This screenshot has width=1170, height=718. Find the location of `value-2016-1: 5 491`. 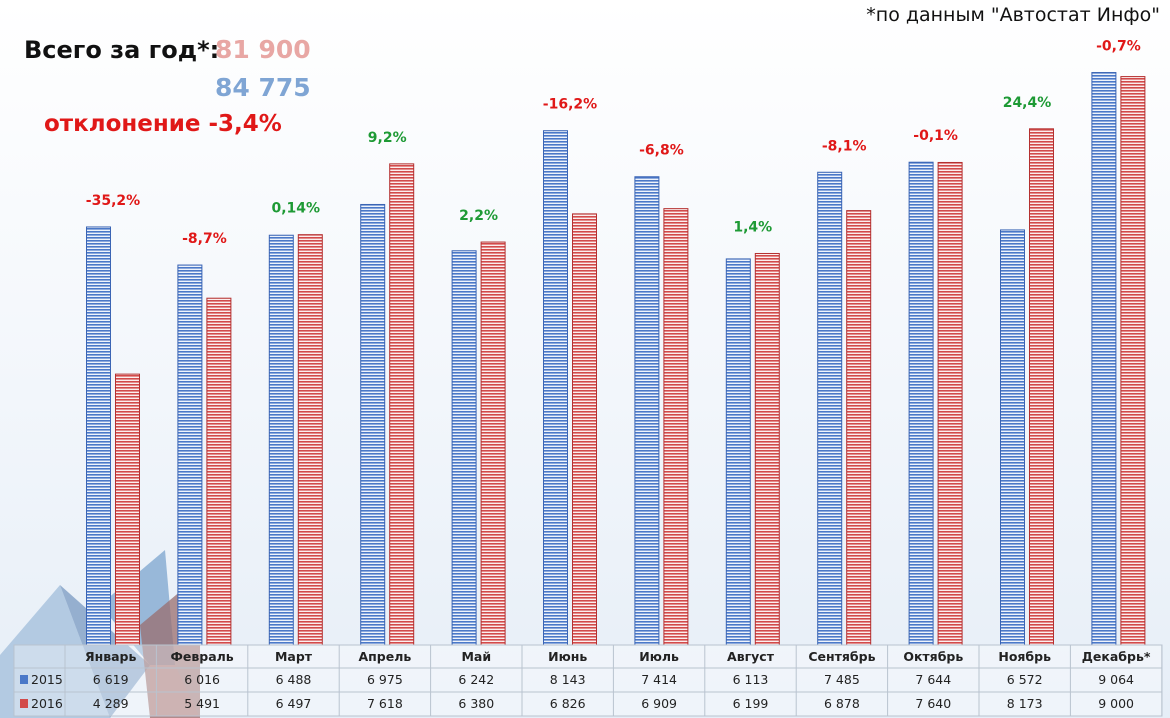

value-2016-1: 5 491 is located at coordinates (202, 703).